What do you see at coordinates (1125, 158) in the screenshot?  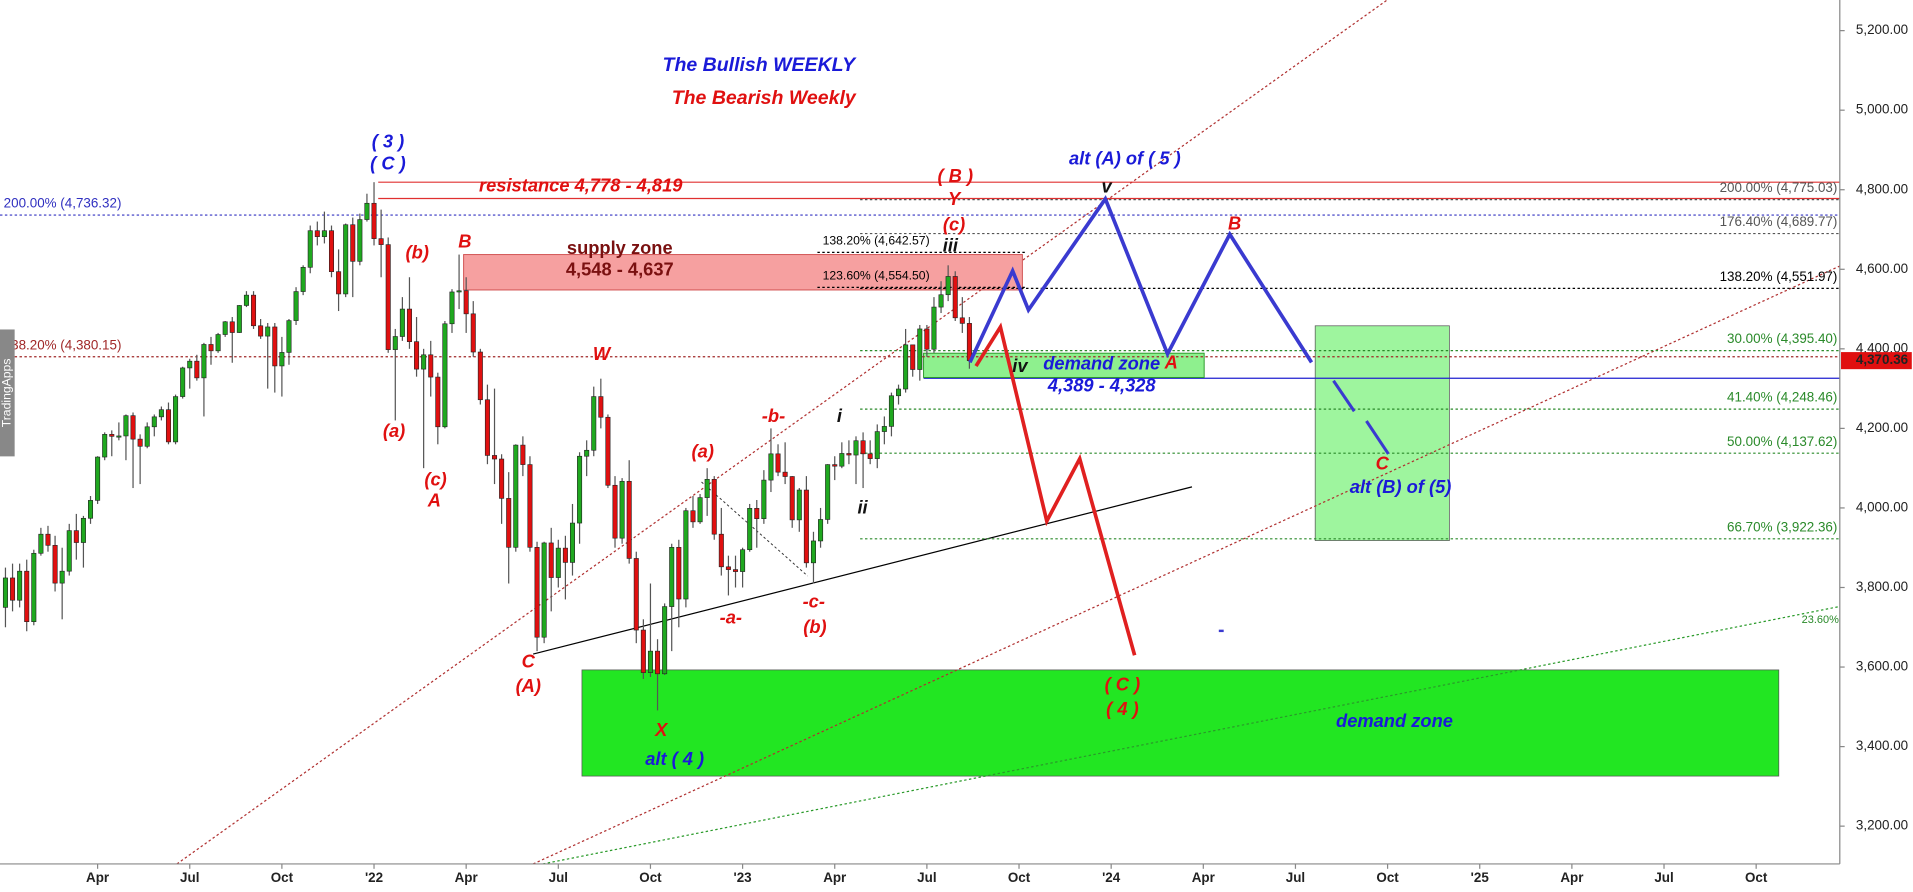 I see `wave-label: alt (A) of ( 5 )` at bounding box center [1125, 158].